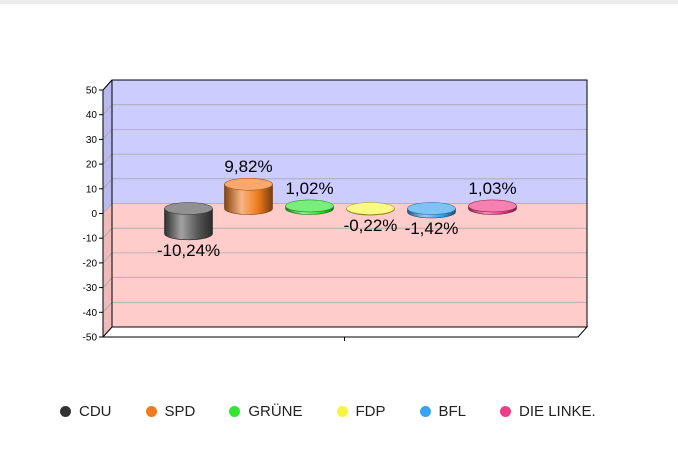 Image resolution: width=678 pixels, height=450 pixels. Describe the element at coordinates (90, 239) in the screenshot. I see `y-tick-label: -10` at that location.